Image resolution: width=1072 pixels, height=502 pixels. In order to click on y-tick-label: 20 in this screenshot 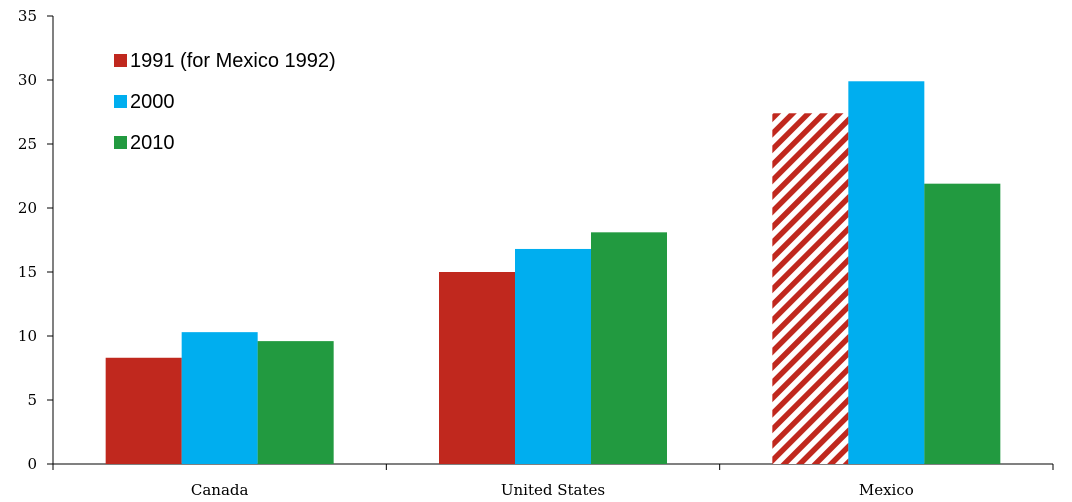, I will do `click(27, 208)`.